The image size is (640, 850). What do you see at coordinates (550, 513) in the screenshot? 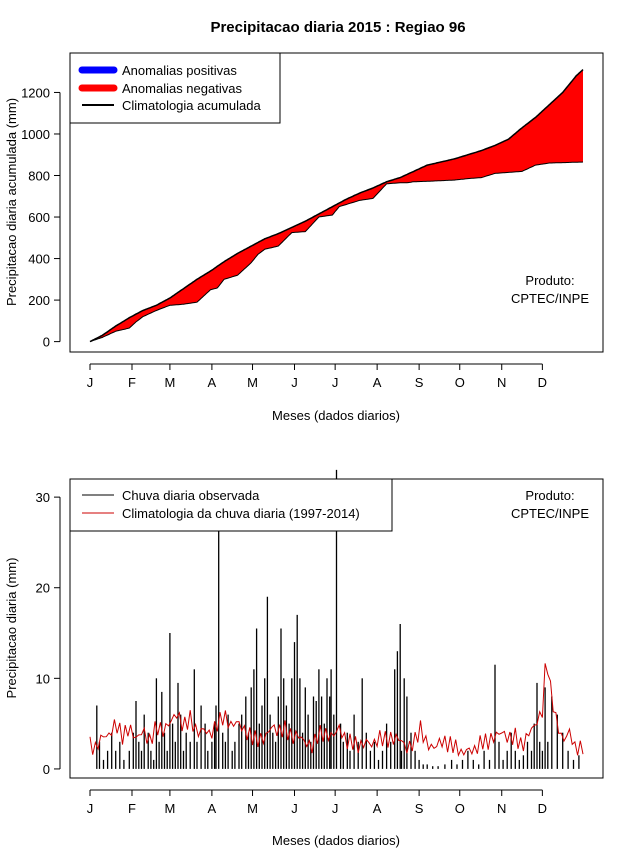
I see `product-source-daily: CPTEC/INPE` at bounding box center [550, 513].